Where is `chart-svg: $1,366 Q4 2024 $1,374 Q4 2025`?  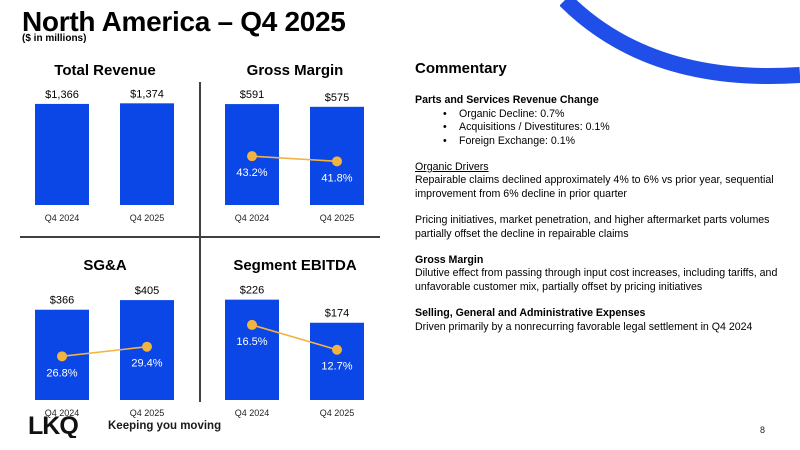 chart-svg: $1,366 Q4 2024 $1,374 Q4 2025 is located at coordinates (104, 155).